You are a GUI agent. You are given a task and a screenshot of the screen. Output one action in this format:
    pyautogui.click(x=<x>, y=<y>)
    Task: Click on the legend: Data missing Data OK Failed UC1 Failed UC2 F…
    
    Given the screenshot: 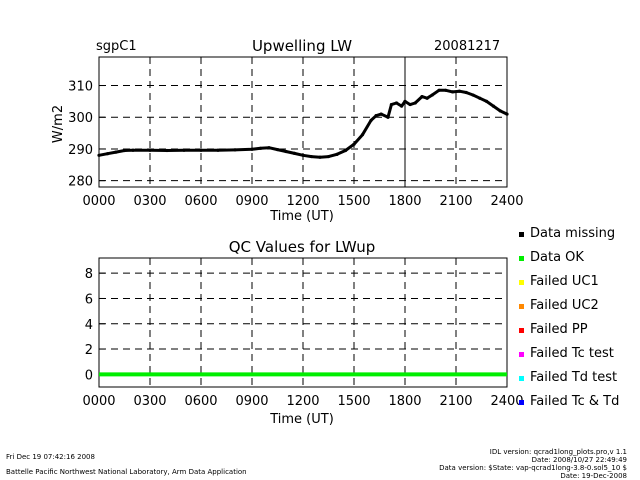 What is the action you would take?
    pyautogui.click(x=569, y=317)
    